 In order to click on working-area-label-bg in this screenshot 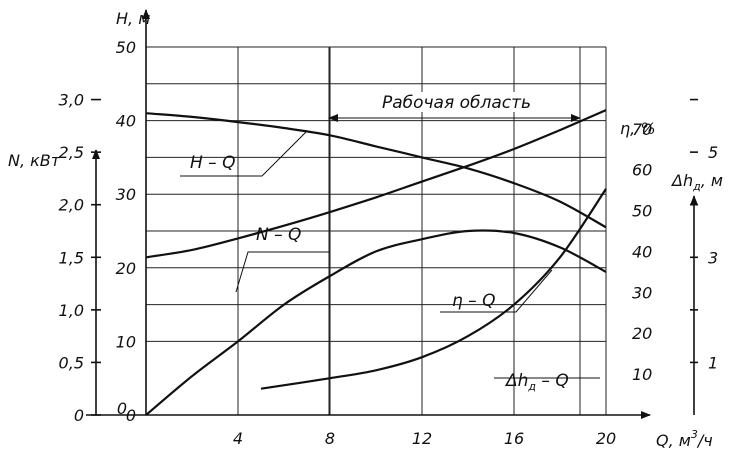, I will do `click(456, 102)`.